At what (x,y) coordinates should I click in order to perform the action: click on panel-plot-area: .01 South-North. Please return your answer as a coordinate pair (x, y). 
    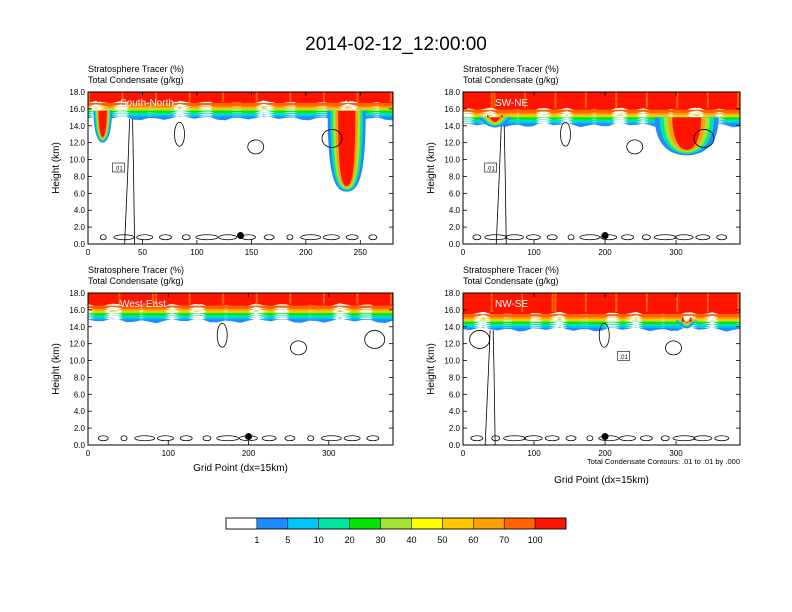
    Looking at the image, I should click on (240, 168).